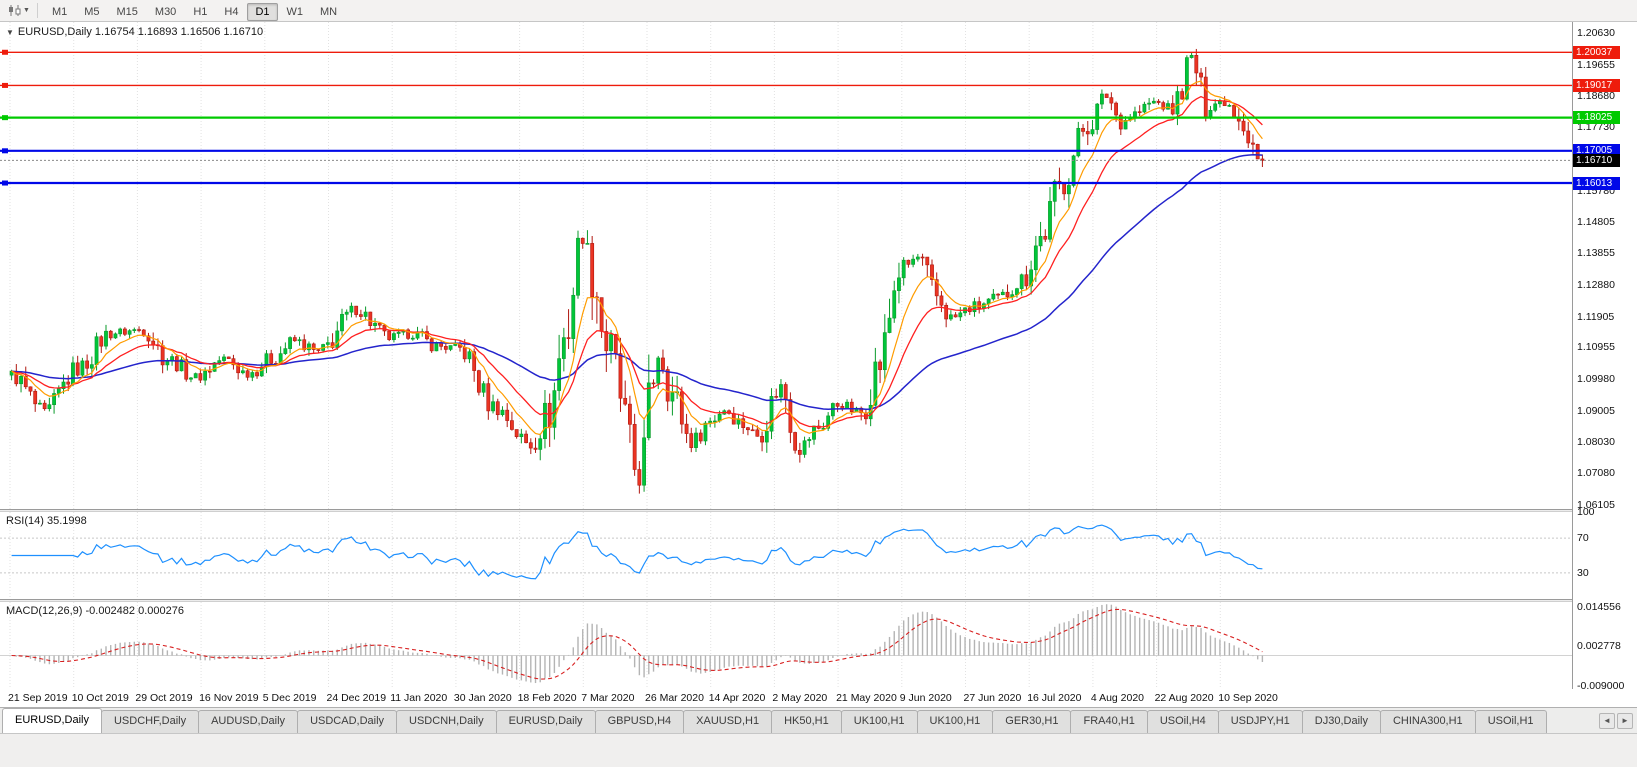  What do you see at coordinates (866, 698) in the screenshot?
I see `date-axis-label: 21 May 2020` at bounding box center [866, 698].